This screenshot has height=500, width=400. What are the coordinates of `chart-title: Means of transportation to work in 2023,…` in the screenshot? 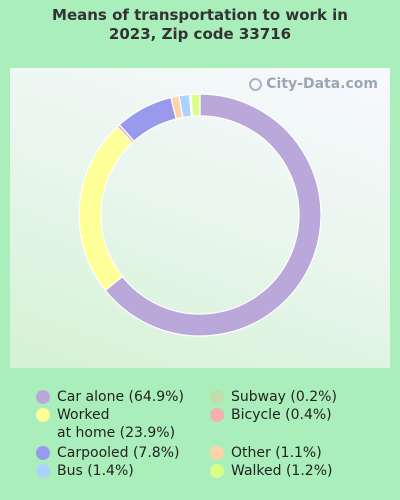 It's located at (200, 25).